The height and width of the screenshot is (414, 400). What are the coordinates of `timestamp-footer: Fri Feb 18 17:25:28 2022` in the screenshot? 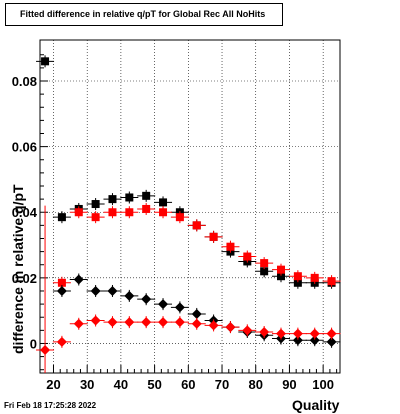 It's located at (50, 405).